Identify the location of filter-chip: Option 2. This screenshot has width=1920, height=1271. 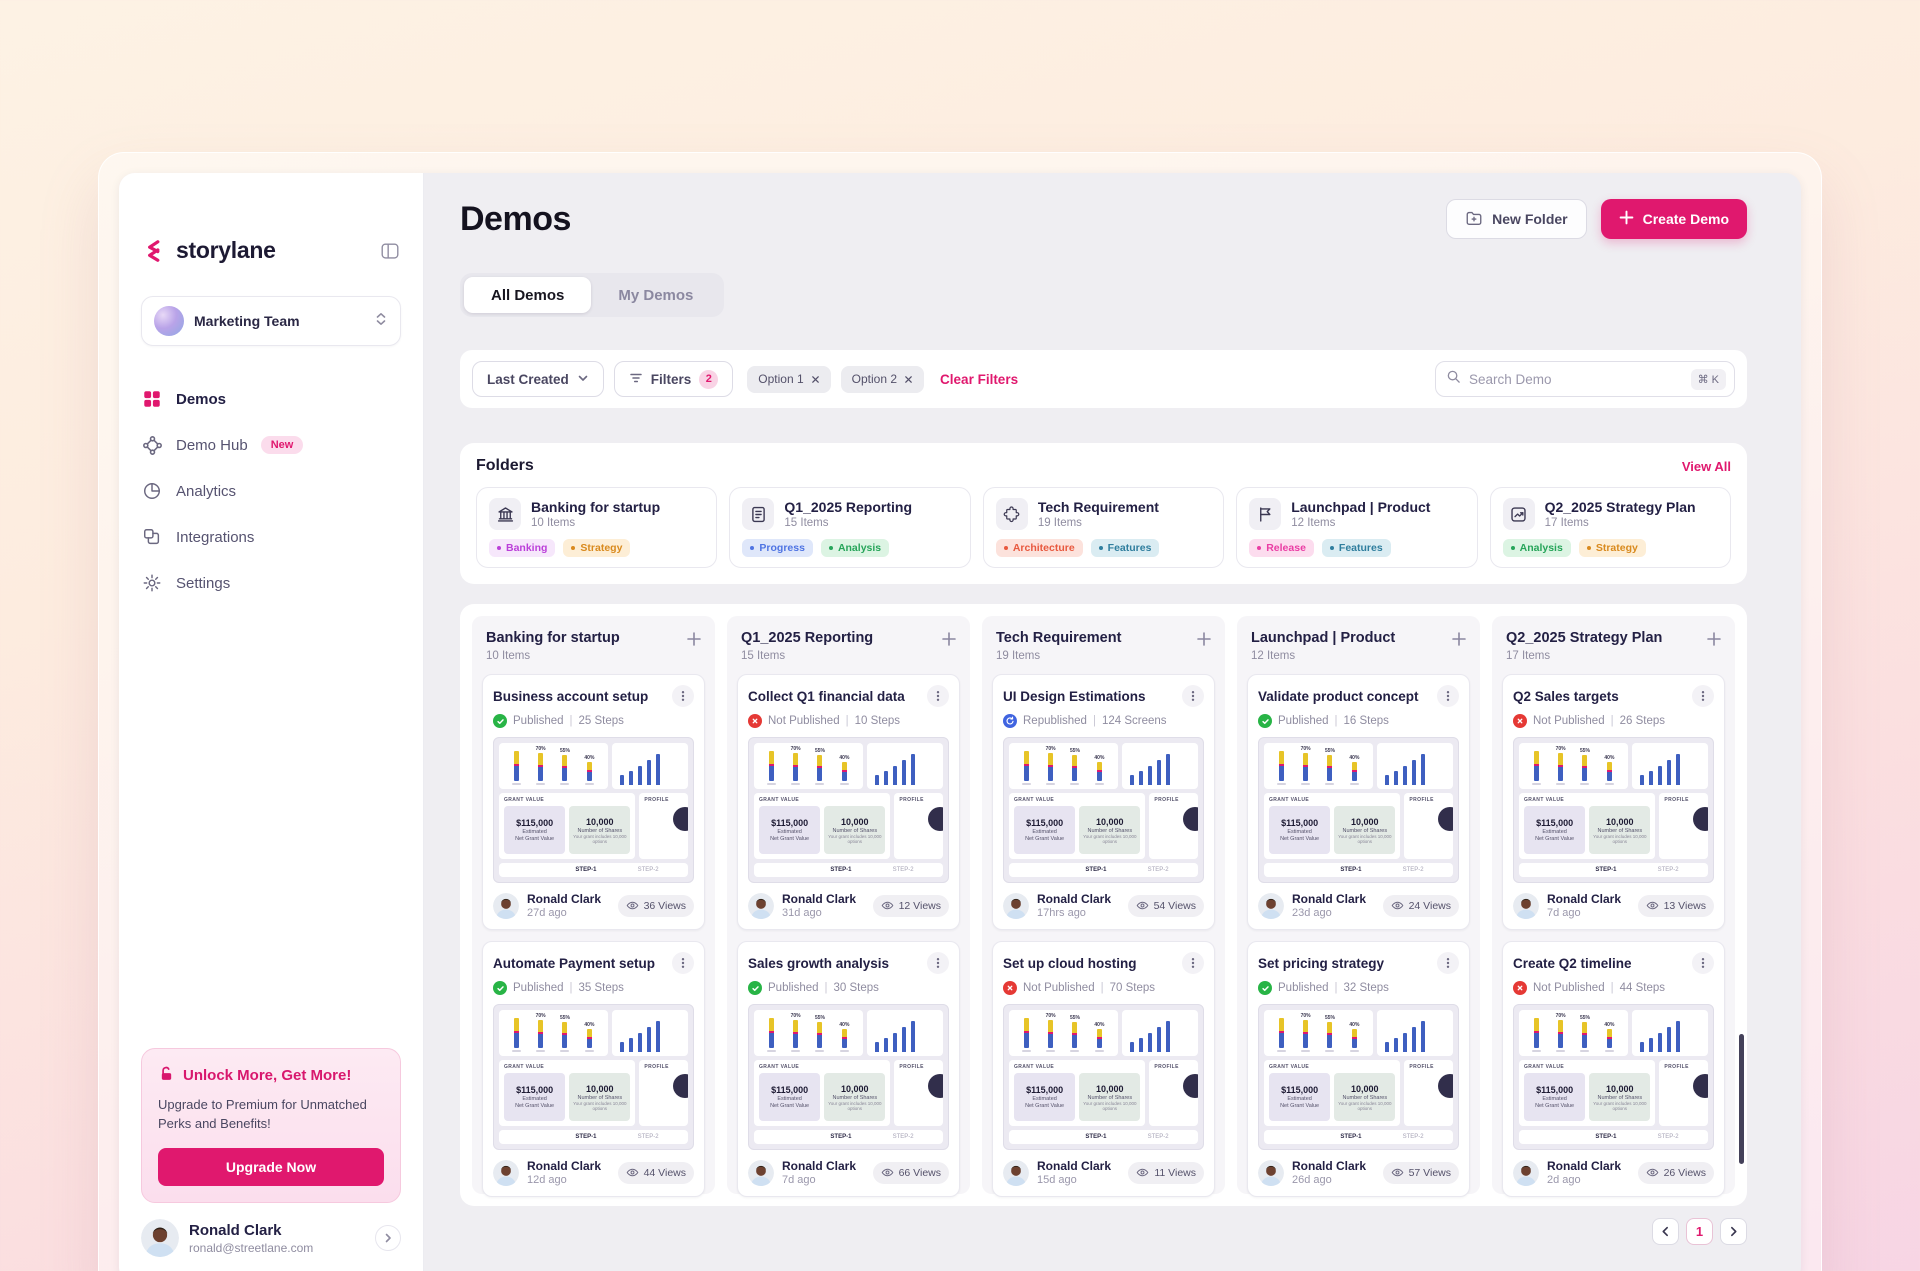
(882, 379).